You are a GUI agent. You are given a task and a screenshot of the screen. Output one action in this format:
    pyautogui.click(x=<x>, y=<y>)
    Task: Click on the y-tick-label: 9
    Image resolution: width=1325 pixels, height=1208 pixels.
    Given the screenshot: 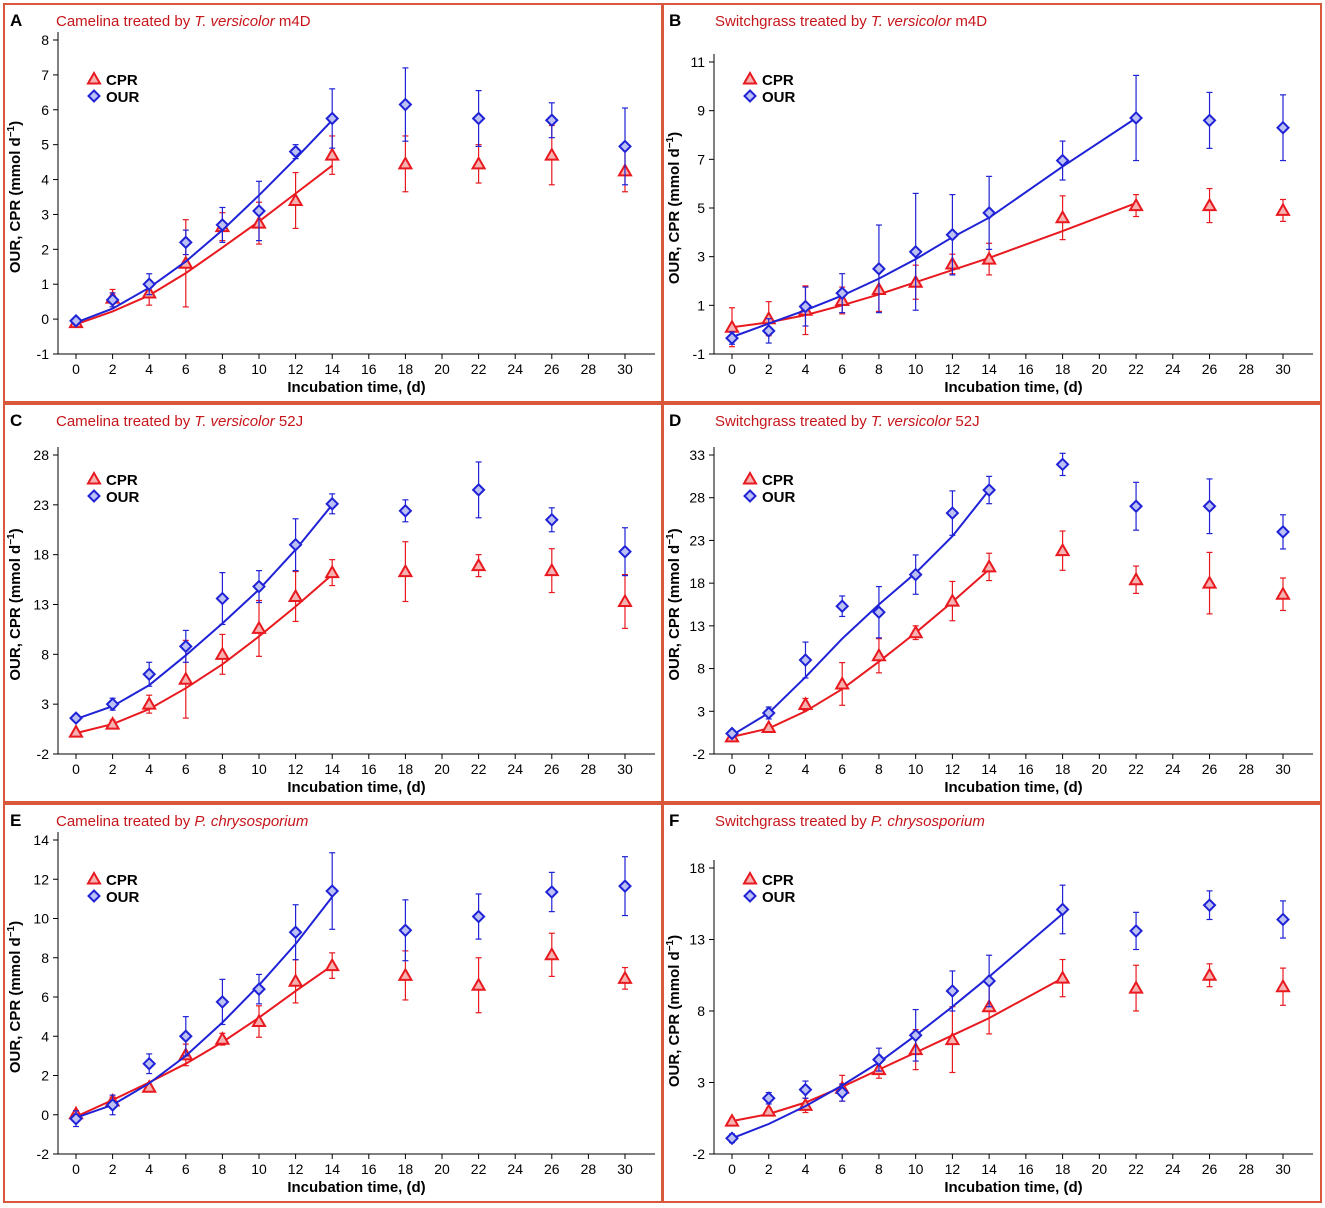 What is the action you would take?
    pyautogui.click(x=701, y=111)
    